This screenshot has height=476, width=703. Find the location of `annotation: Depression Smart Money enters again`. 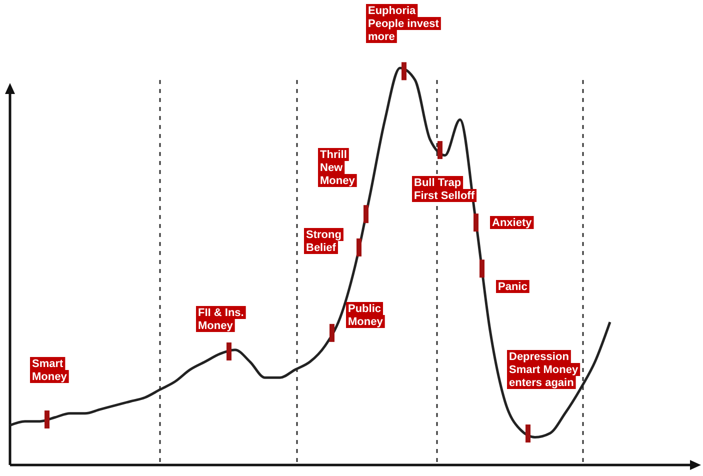

annotation: Depression Smart Money enters again is located at coordinates (544, 370).